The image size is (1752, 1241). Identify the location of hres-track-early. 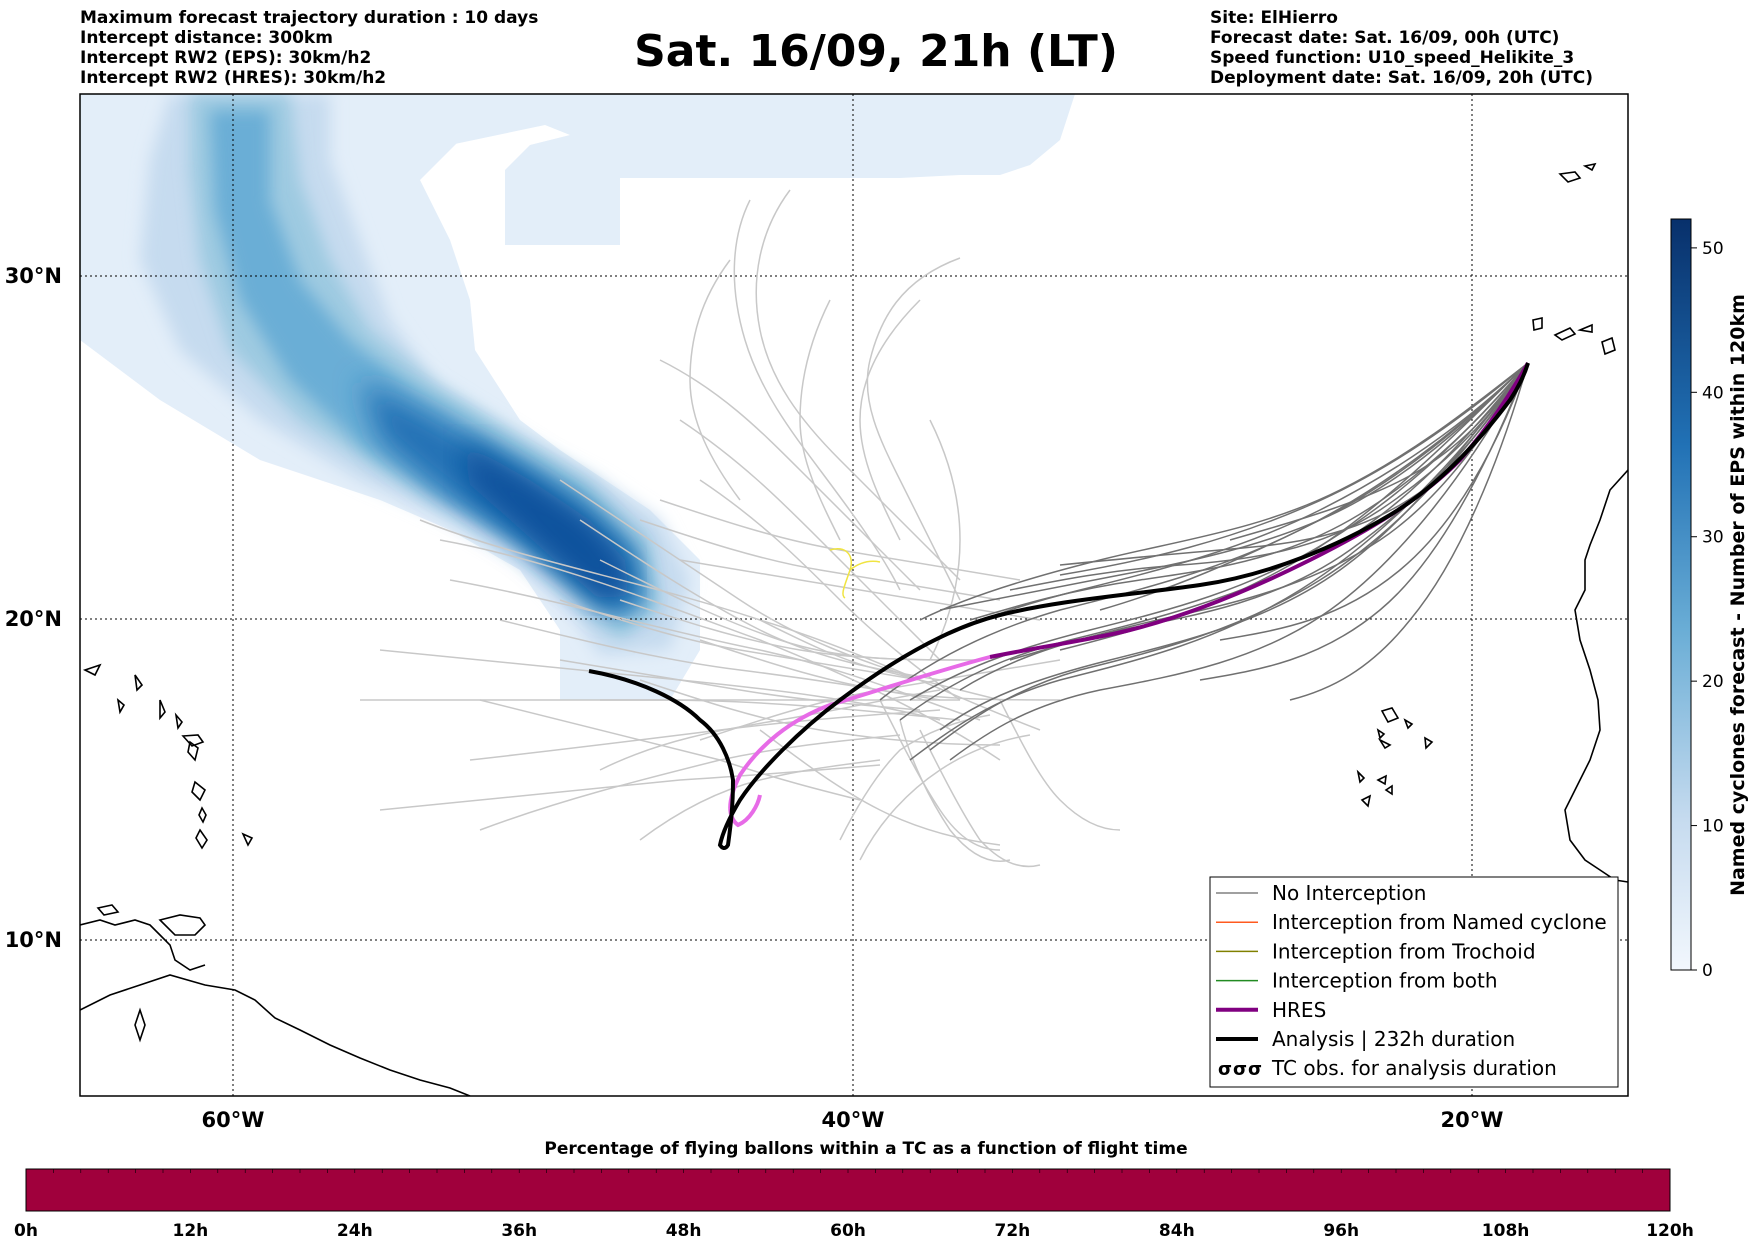
(859, 741).